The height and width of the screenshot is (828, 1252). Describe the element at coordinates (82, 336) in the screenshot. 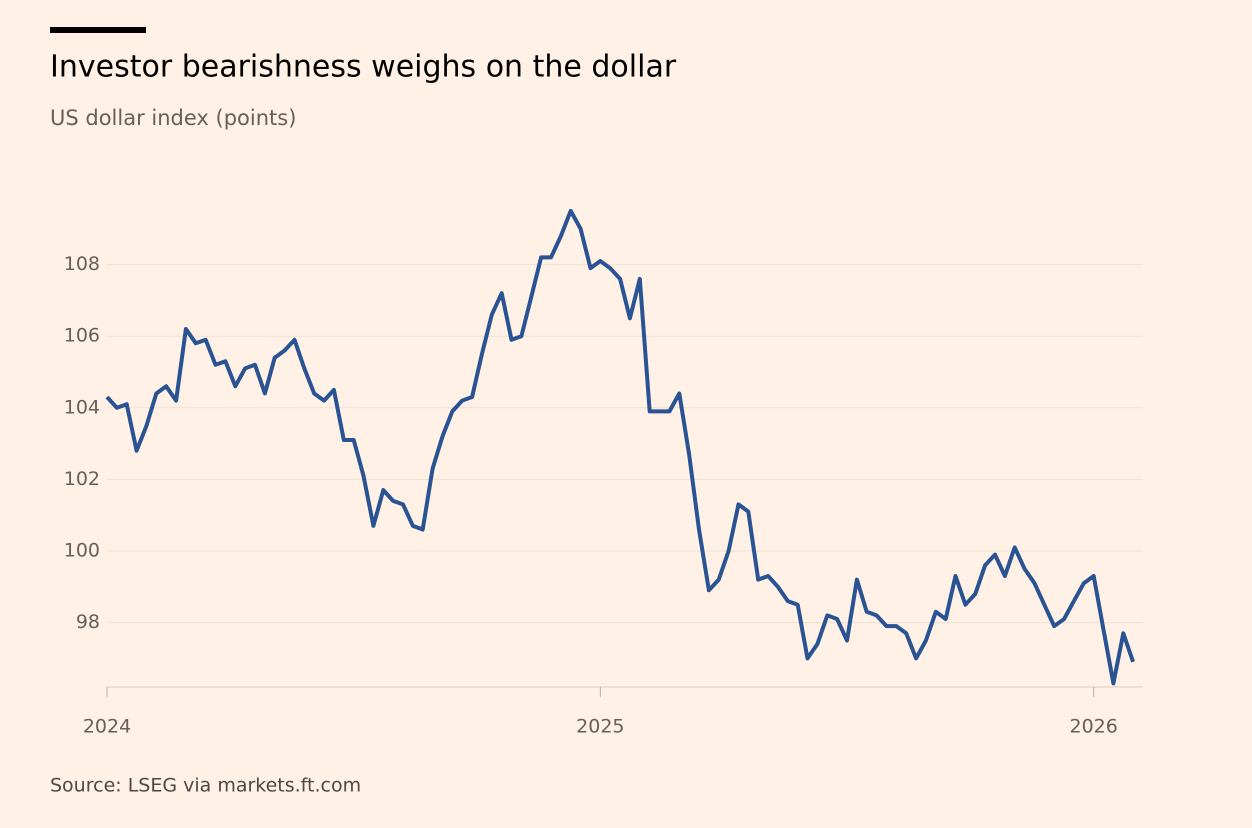

I see `y-tick-label: 106` at that location.